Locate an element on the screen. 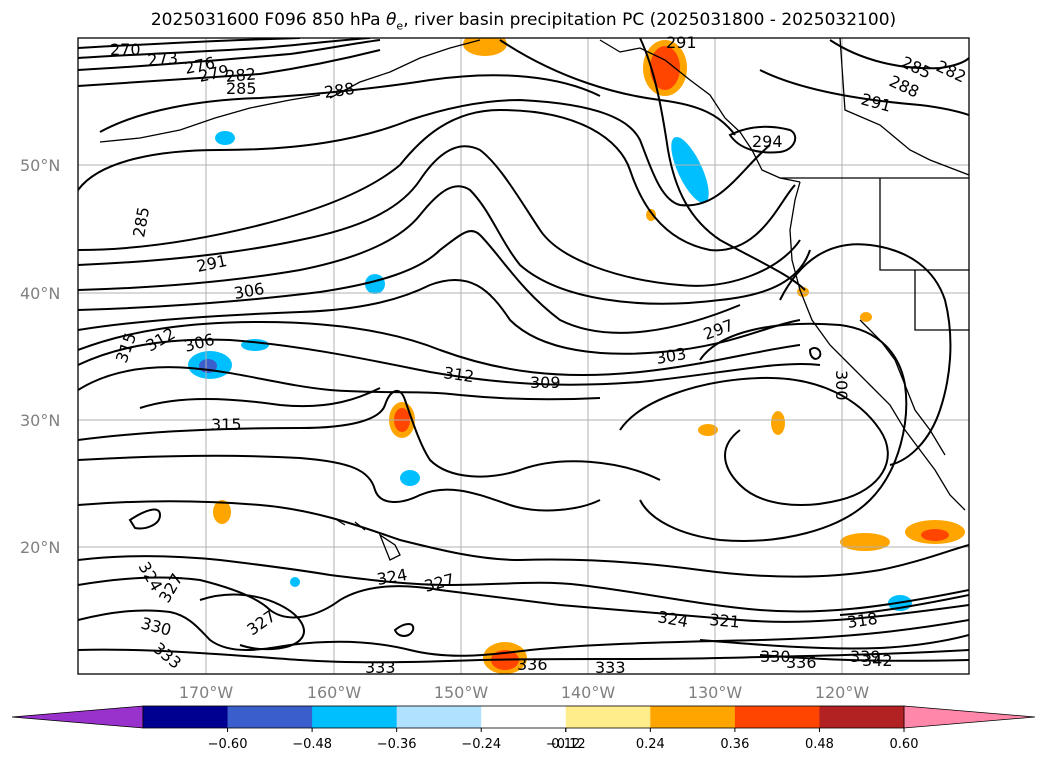 The height and width of the screenshot is (767, 1047). colorbar-tick-label: 0.60 is located at coordinates (904, 744).